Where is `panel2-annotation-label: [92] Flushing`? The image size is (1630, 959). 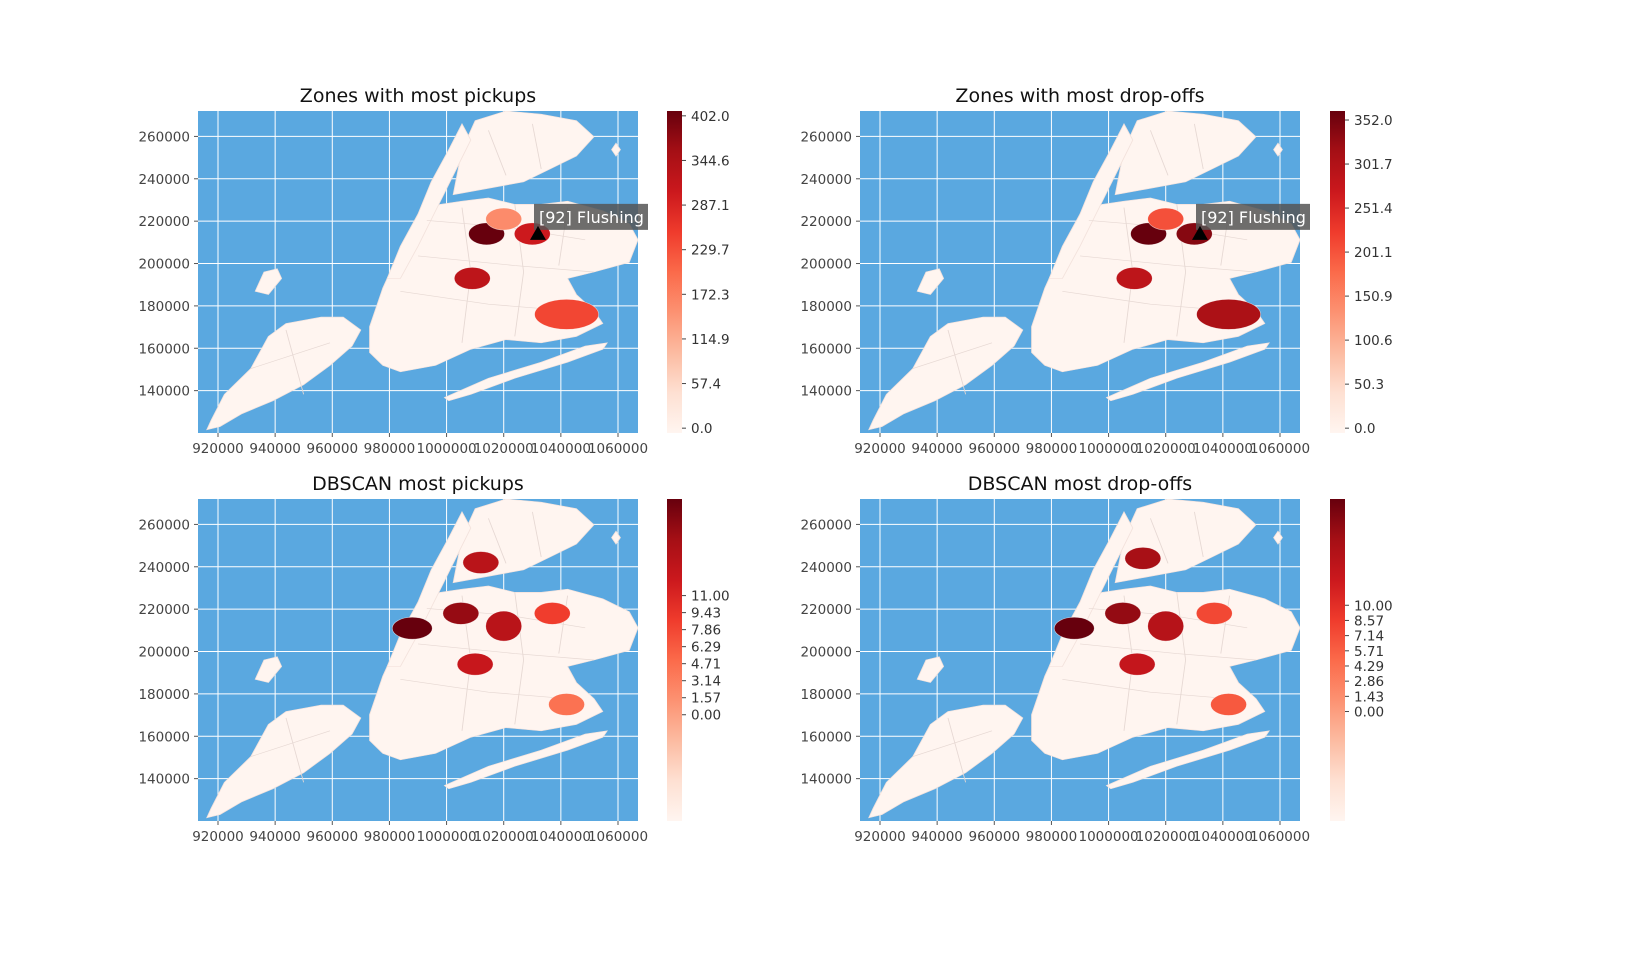
panel2-annotation-label: [92] Flushing is located at coordinates (1253, 217).